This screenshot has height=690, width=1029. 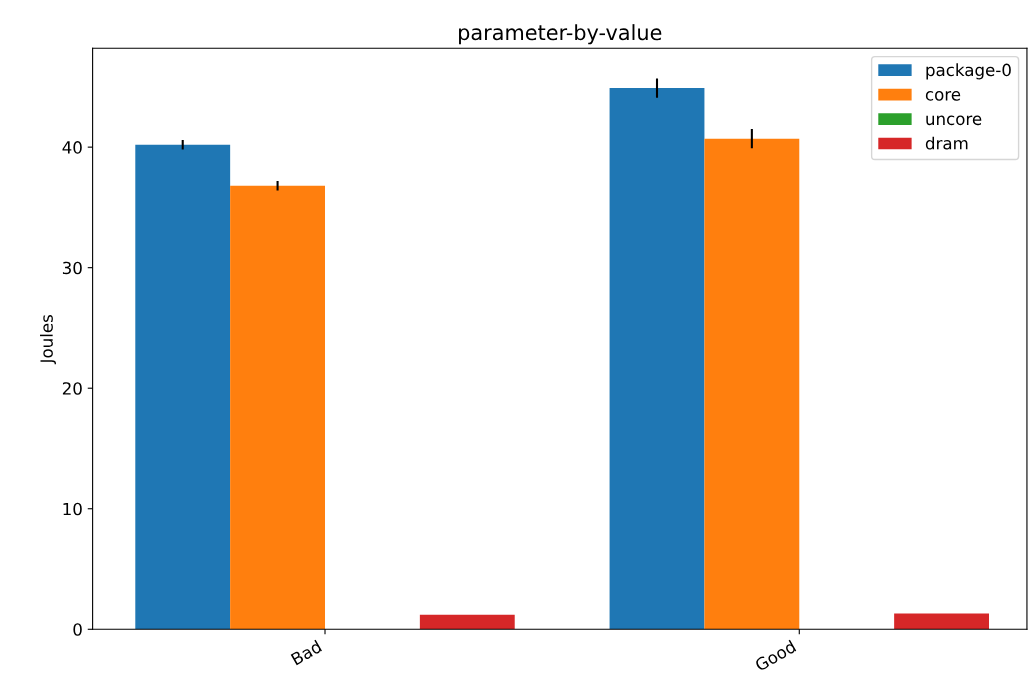 What do you see at coordinates (72, 388) in the screenshot?
I see `y-tick-label: 20` at bounding box center [72, 388].